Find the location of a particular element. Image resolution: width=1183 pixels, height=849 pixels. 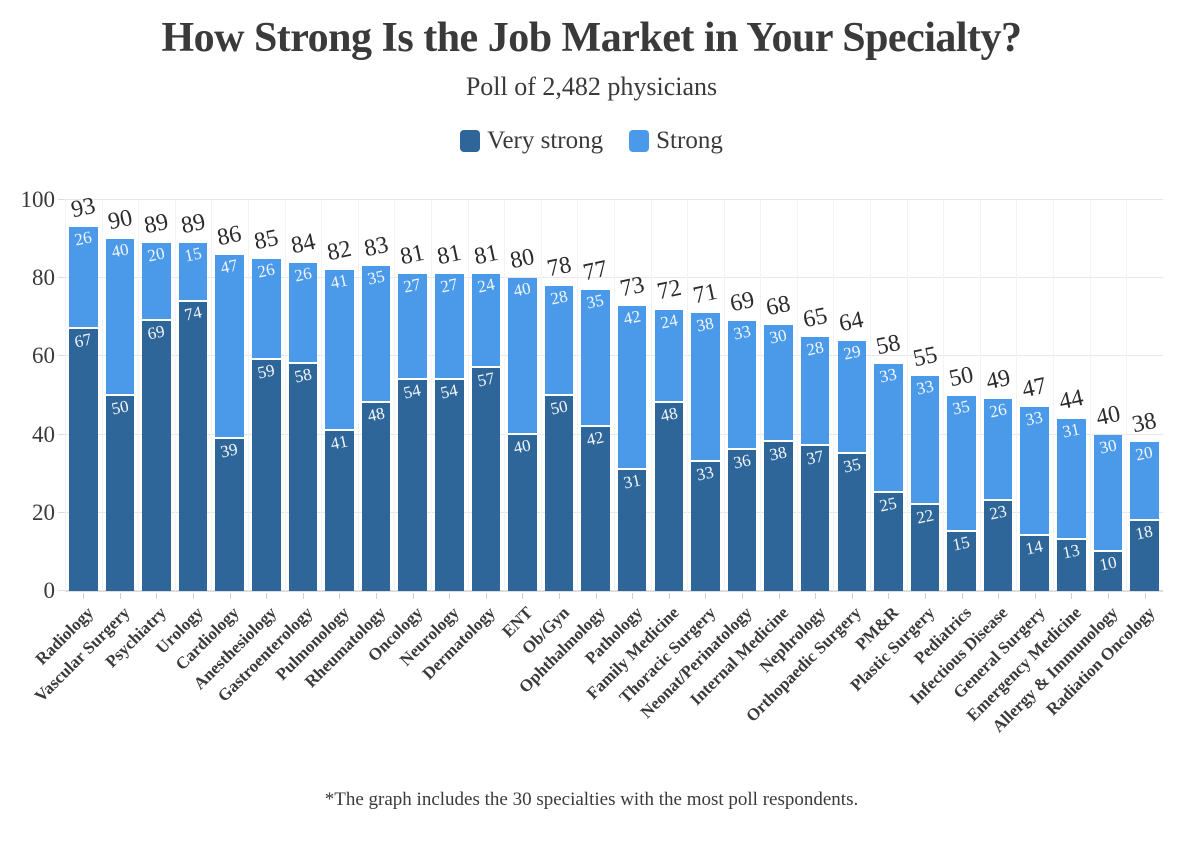

bar-segment-very-strong: 59 is located at coordinates (266, 475).